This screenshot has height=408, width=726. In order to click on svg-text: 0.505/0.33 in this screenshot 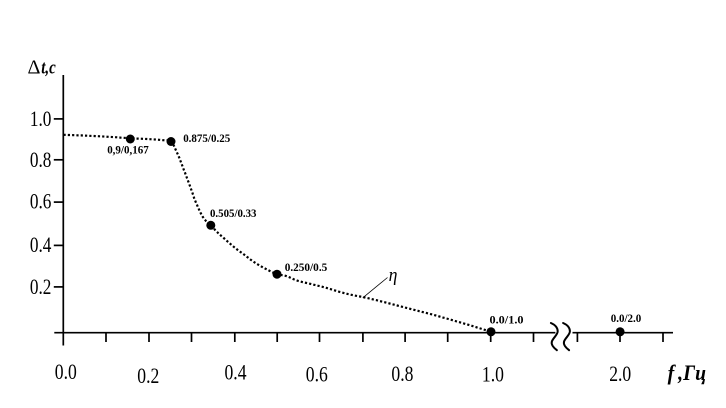, I will do `click(233, 214)`.